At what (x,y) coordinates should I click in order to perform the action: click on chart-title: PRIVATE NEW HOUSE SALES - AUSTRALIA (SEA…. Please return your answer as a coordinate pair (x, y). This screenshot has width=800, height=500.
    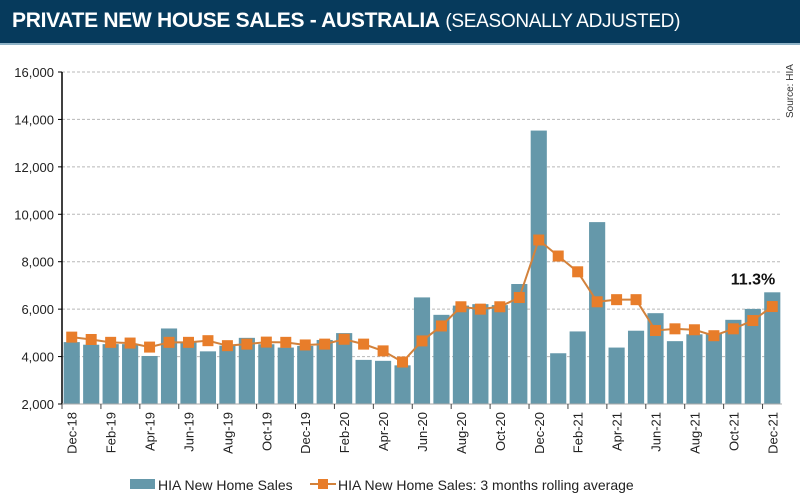
    Looking at the image, I should click on (346, 21).